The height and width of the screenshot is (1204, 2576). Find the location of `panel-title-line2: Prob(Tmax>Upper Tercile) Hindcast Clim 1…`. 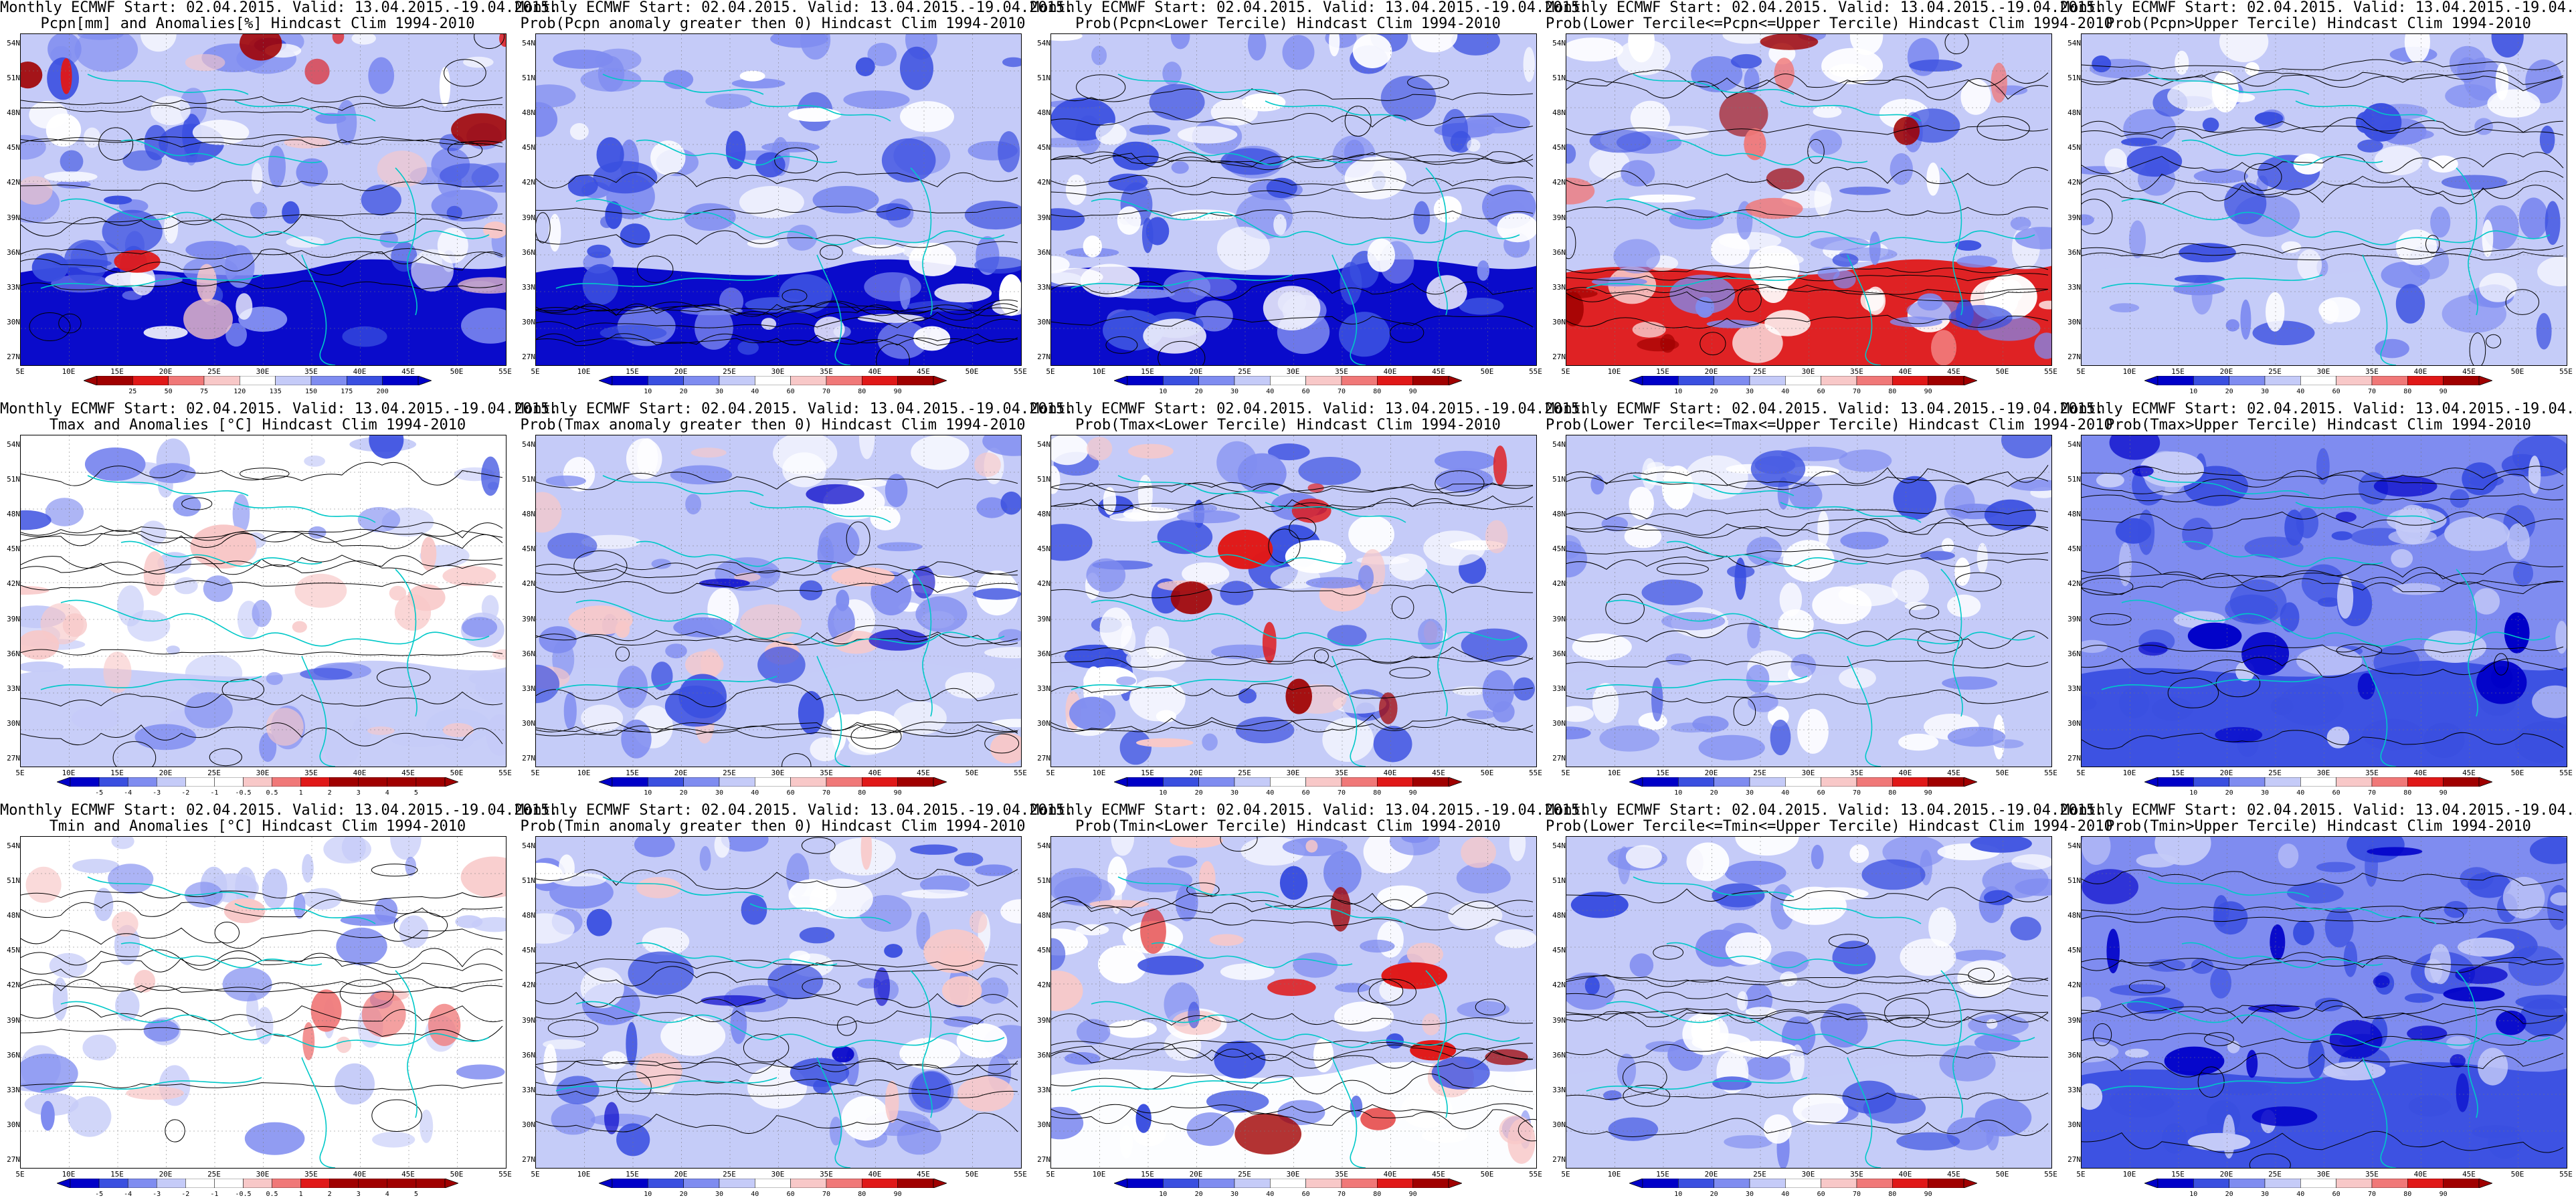

panel-title-line2: Prob(Tmax>Upper Tercile) Hindcast Clim 1… is located at coordinates (2318, 425).